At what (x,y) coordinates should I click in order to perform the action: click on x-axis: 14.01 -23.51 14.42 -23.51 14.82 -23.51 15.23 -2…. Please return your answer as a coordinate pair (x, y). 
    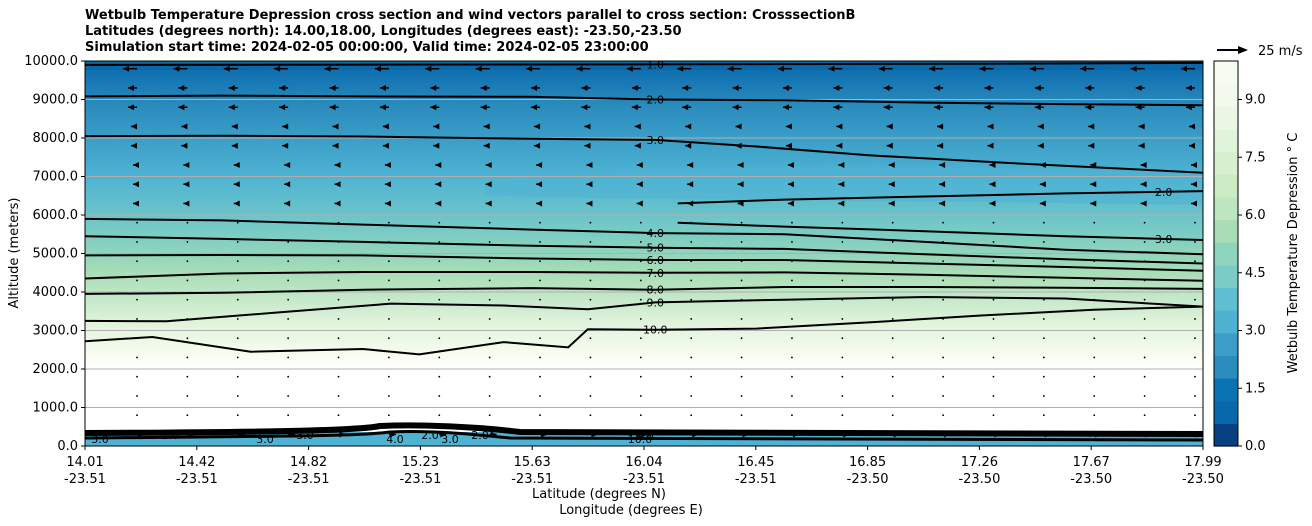
    Looking at the image, I should click on (644, 466).